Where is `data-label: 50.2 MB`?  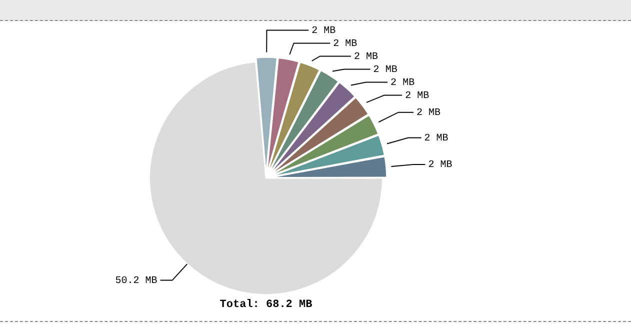 data-label: 50.2 MB is located at coordinates (136, 281).